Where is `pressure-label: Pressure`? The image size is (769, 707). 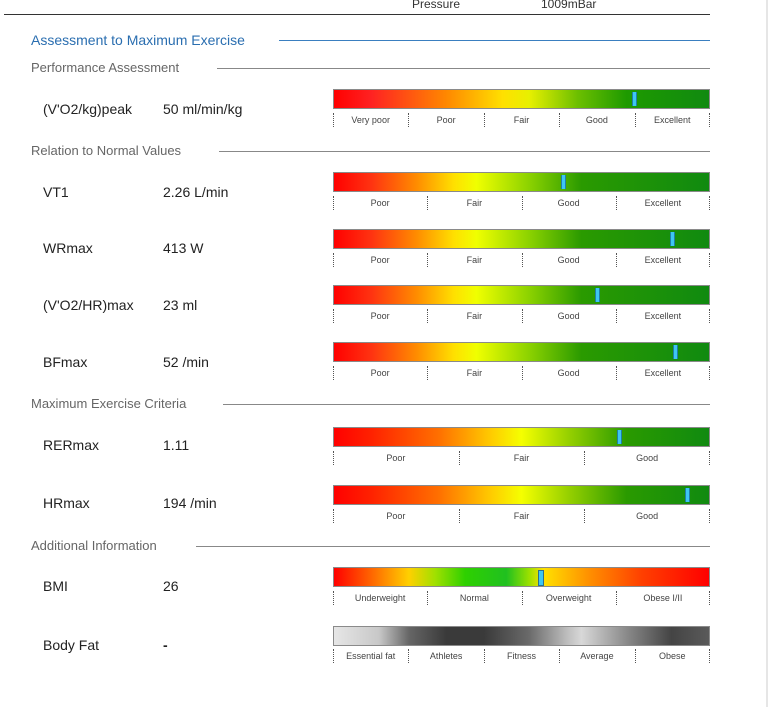 pressure-label: Pressure is located at coordinates (436, 5).